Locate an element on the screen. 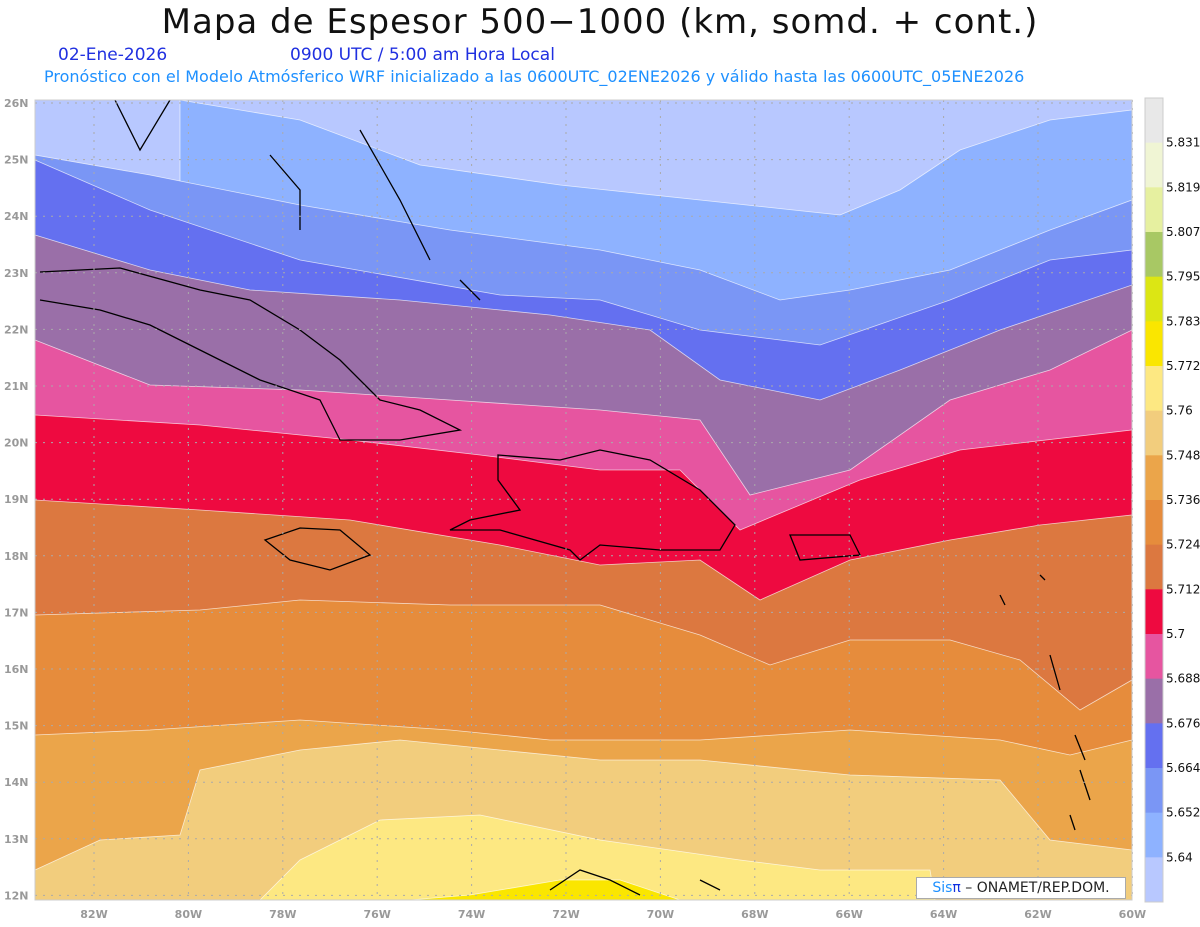 The image size is (1200, 927). lon-label: 62W is located at coordinates (1037, 914).